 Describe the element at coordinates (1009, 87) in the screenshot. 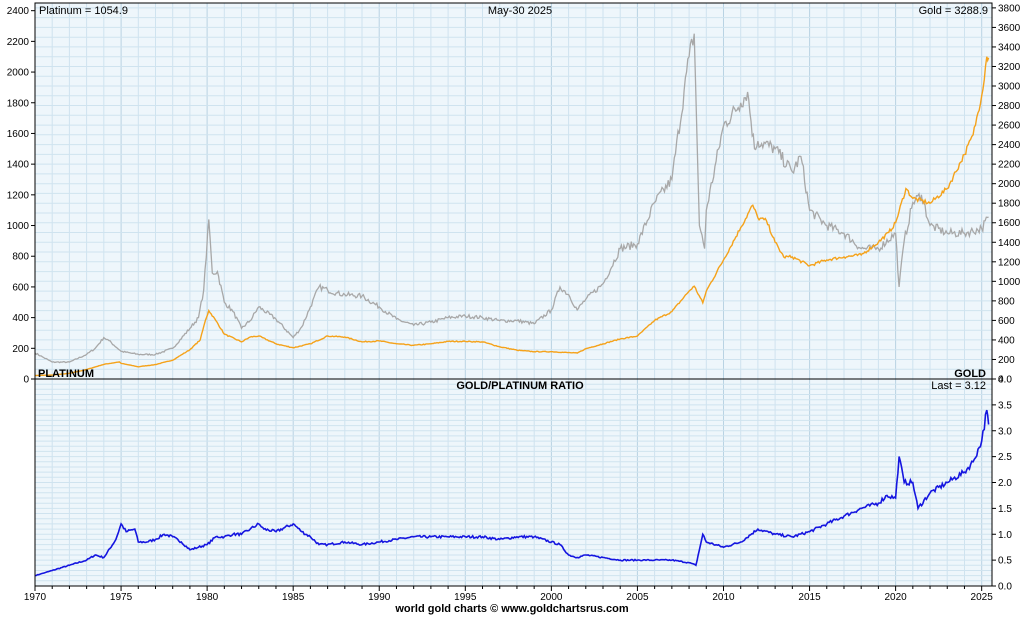

I see `right-axis-tick-label: 3000` at that location.